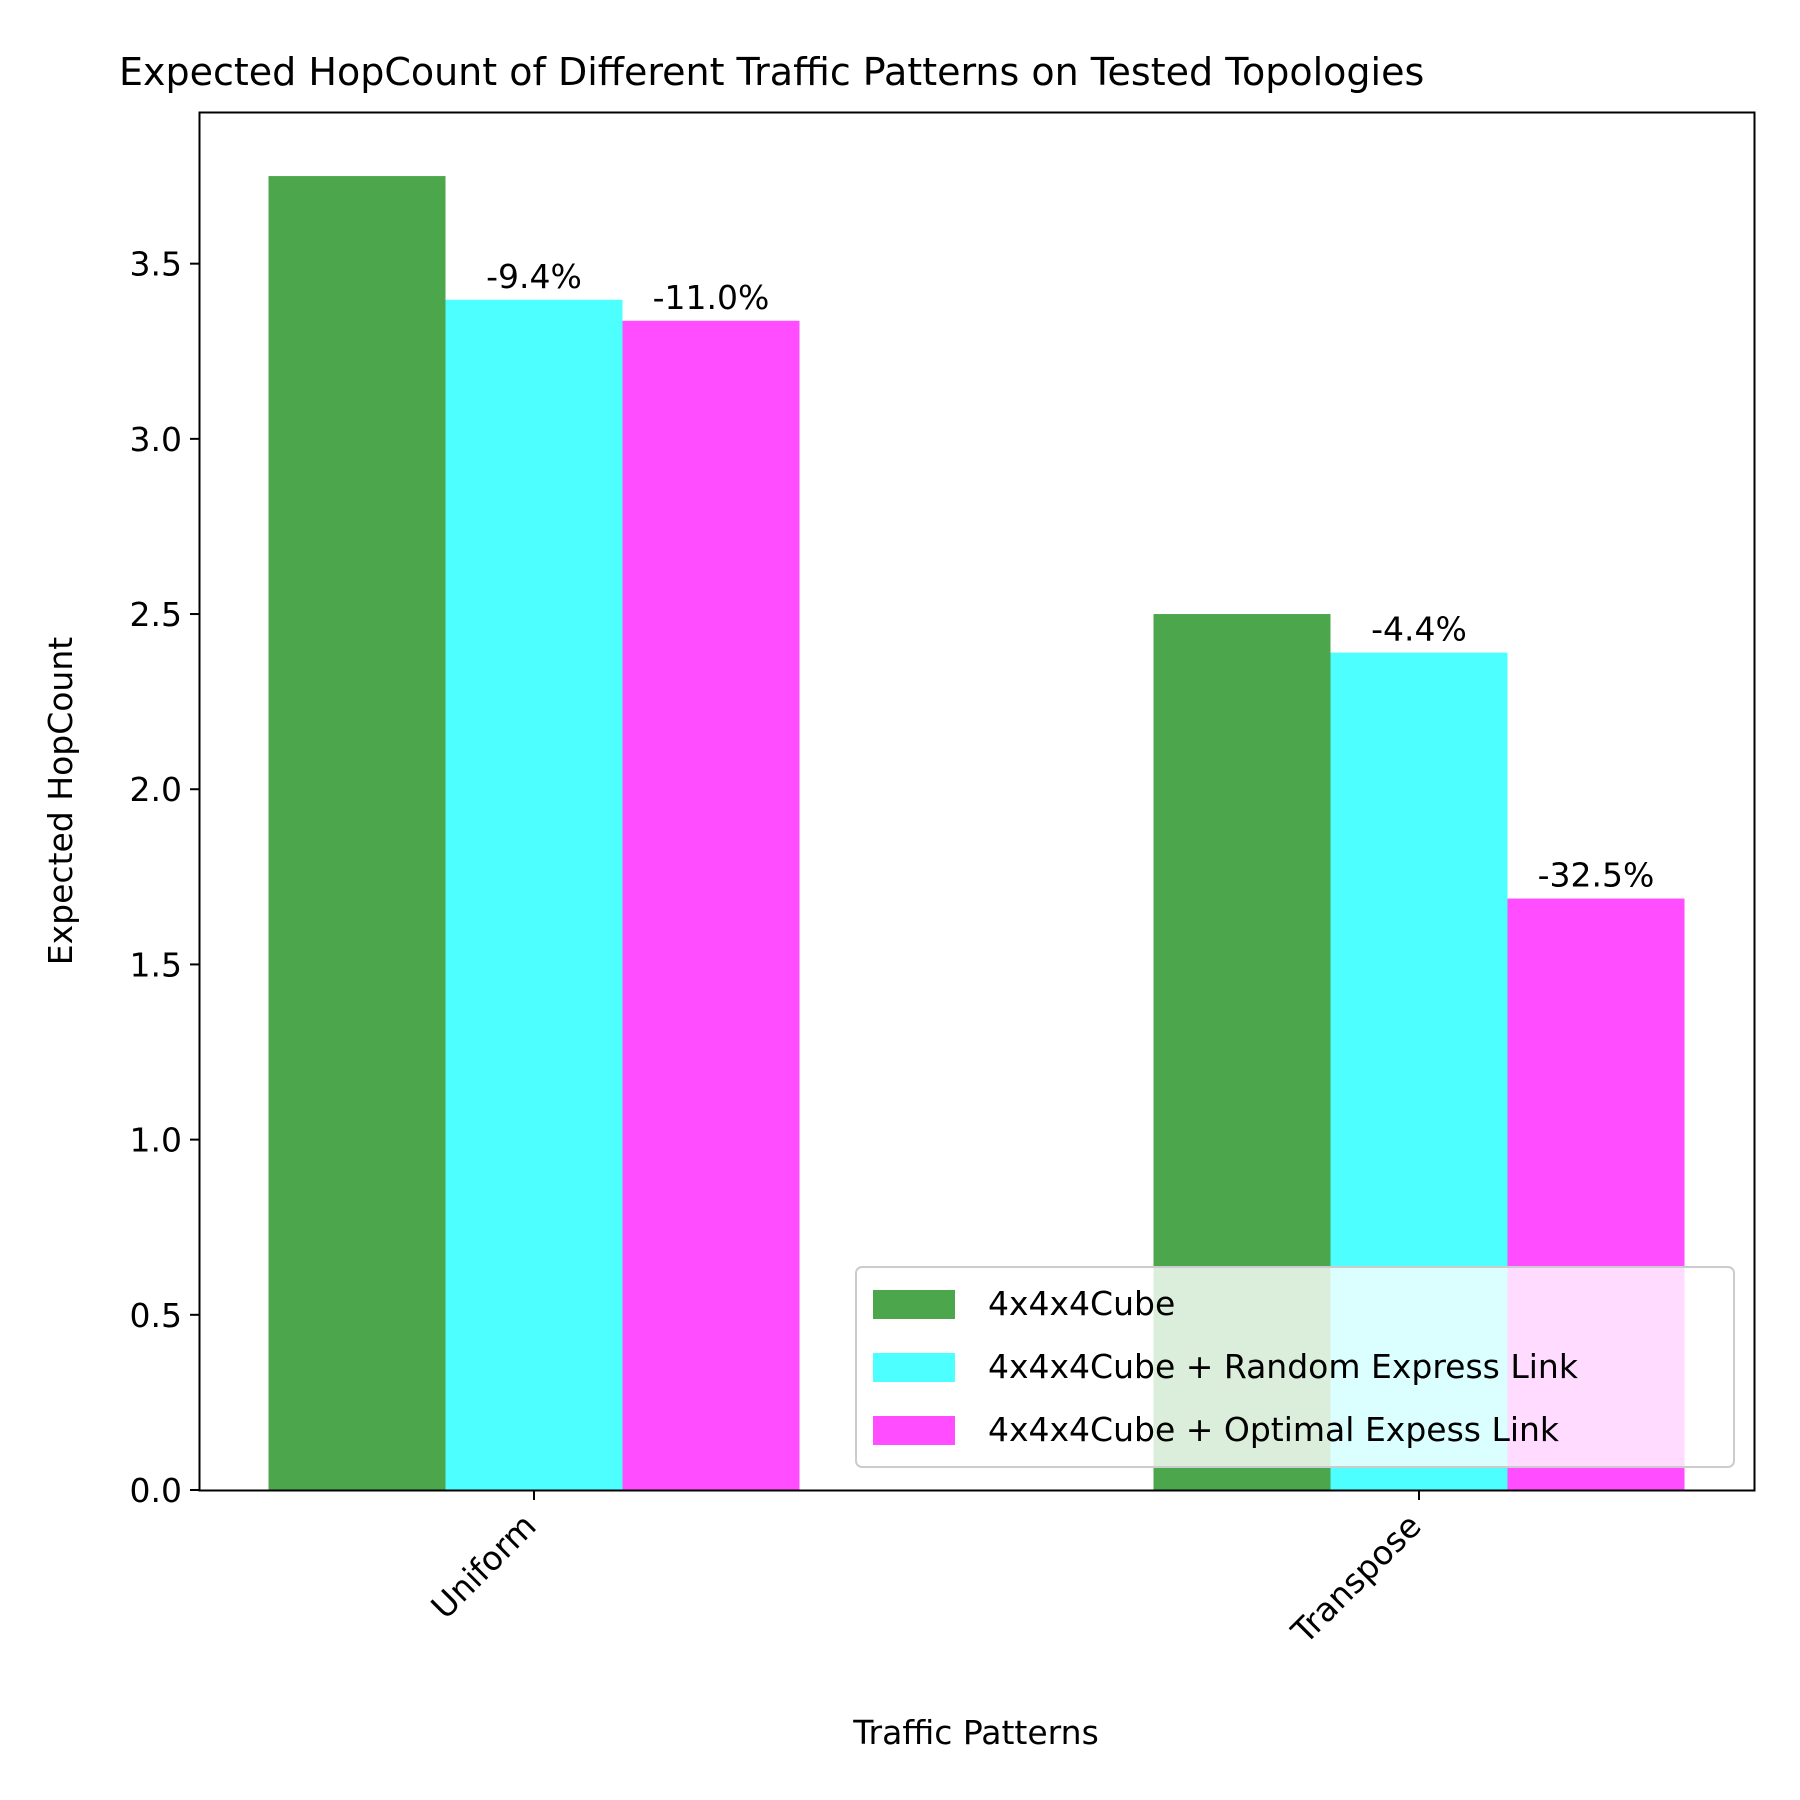 The width and height of the screenshot is (1800, 1800). I want to click on bar-data-label: -9.4%, so click(534, 276).